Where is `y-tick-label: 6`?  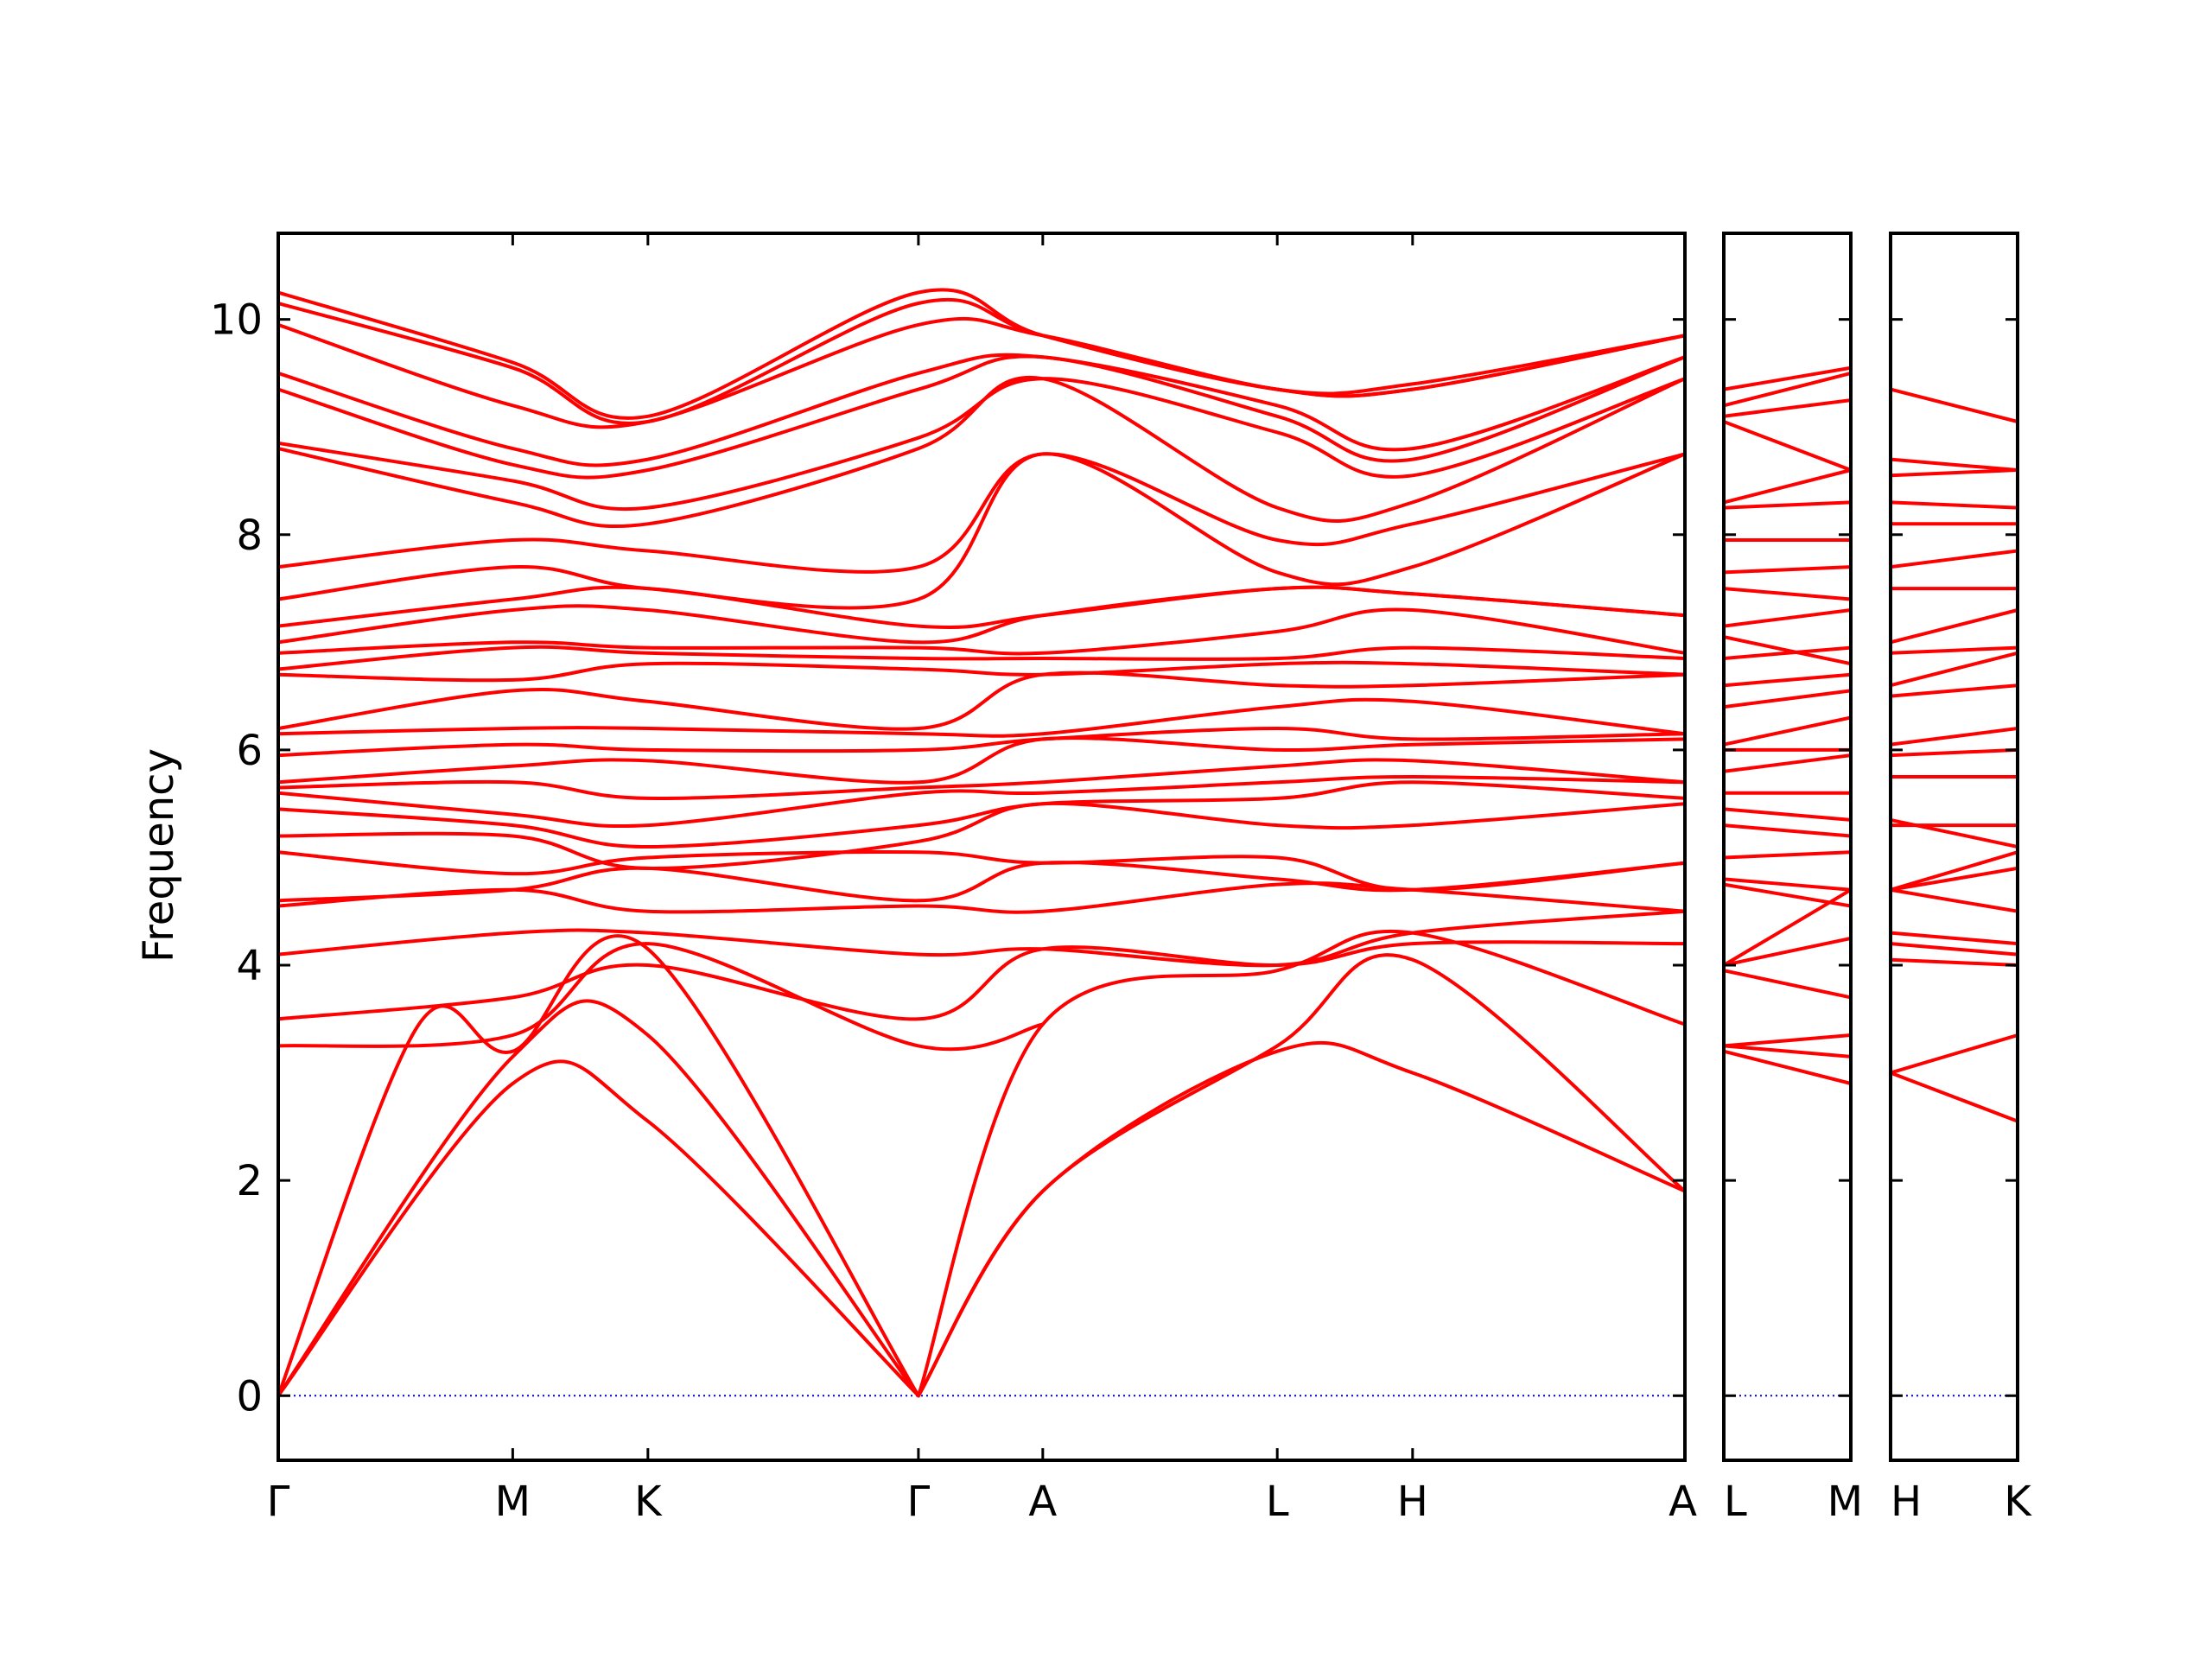
y-tick-label: 6 is located at coordinates (249, 751).